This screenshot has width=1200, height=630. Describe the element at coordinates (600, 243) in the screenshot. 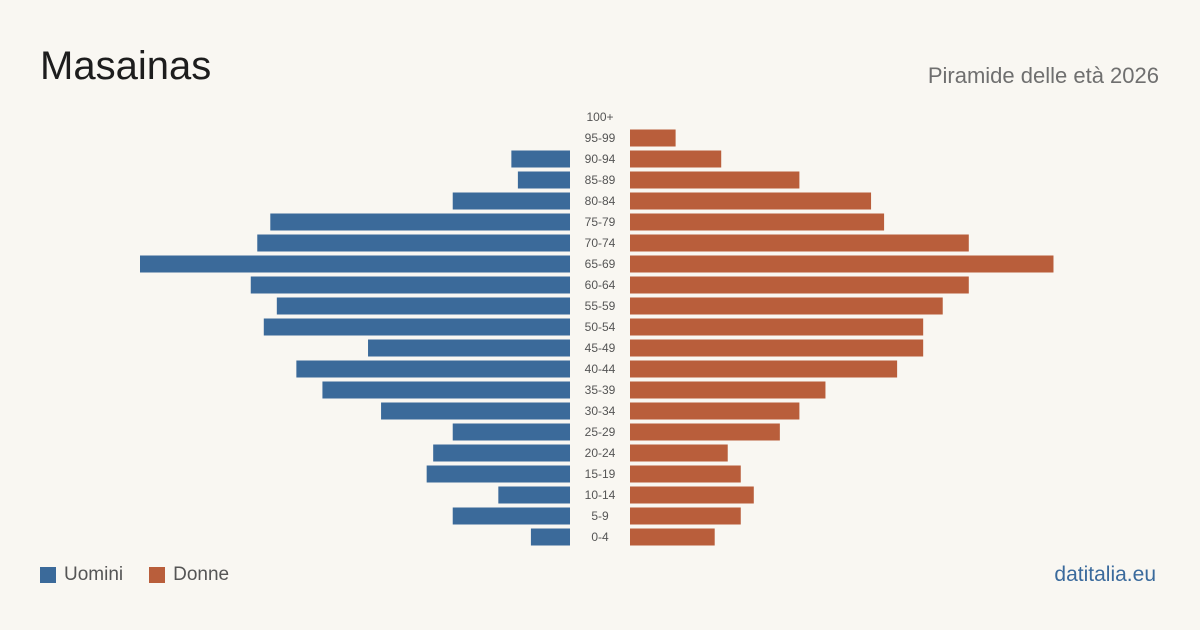

I see `age-label-70-74: 70-74` at that location.